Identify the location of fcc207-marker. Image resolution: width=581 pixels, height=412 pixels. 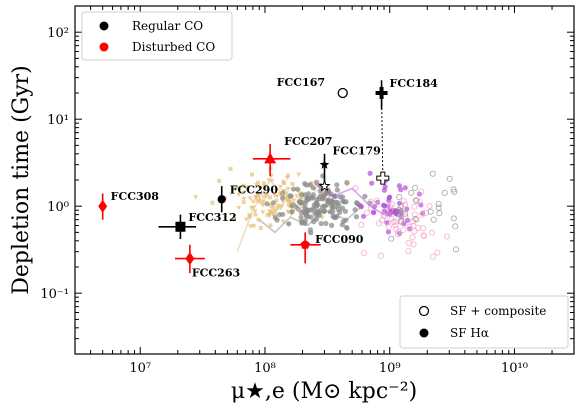
(270, 158).